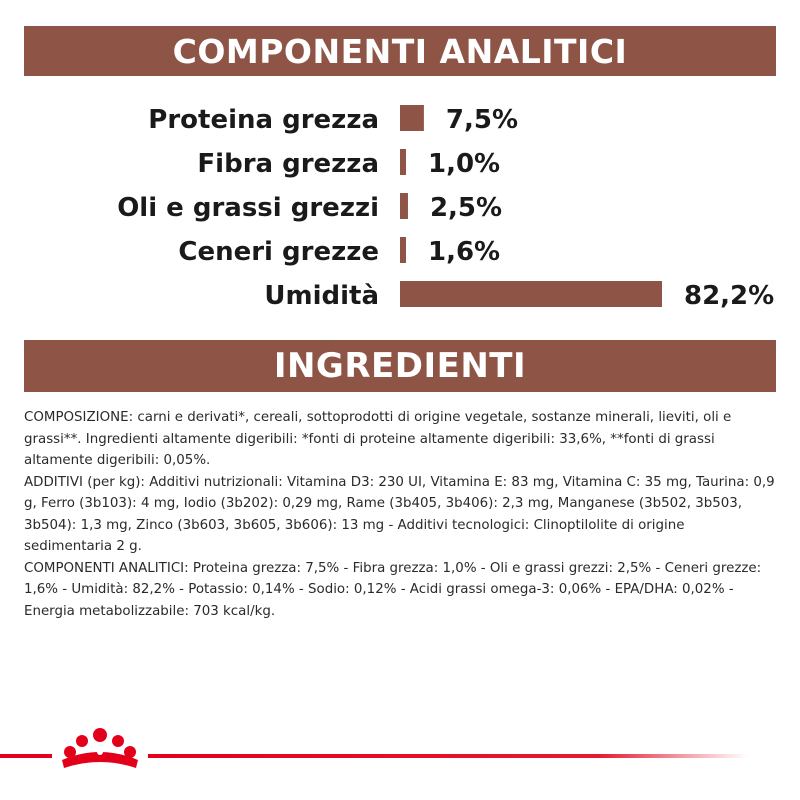 This screenshot has height=800, width=800. Describe the element at coordinates (263, 120) in the screenshot. I see `category-label: Proteina grezza` at that location.